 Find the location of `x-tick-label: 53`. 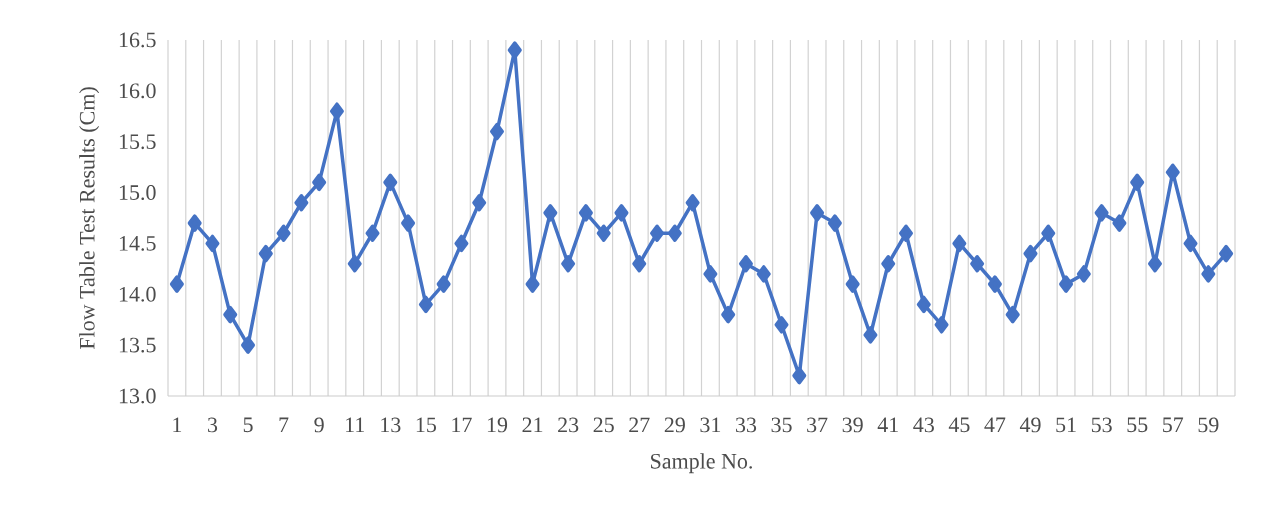

x-tick-label: 53 is located at coordinates (1101, 425).